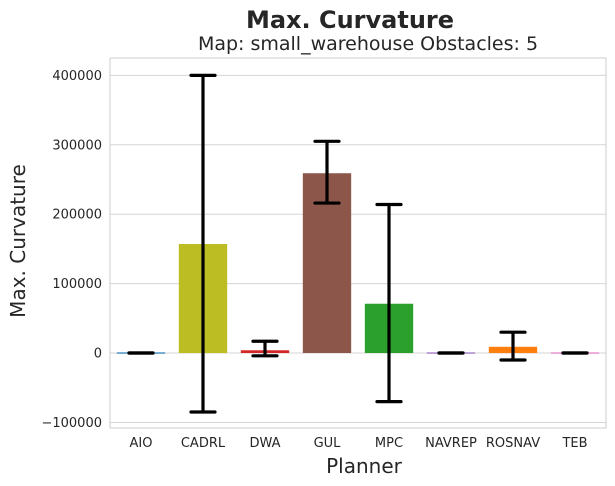 Image resolution: width=615 pixels, height=486 pixels. Describe the element at coordinates (350, 20) in the screenshot. I see `chart-title: Max. Curvature` at that location.